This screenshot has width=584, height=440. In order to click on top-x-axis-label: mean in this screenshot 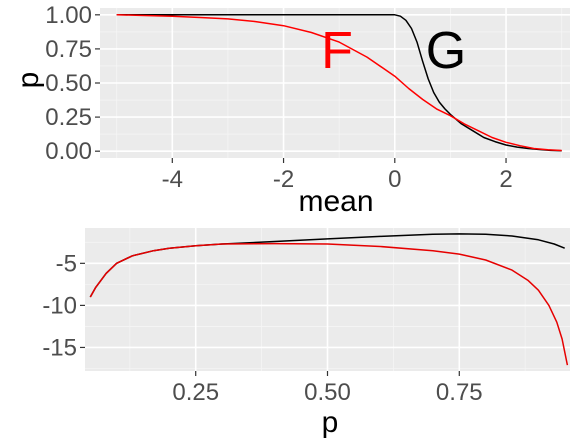, I will do `click(335, 201)`.